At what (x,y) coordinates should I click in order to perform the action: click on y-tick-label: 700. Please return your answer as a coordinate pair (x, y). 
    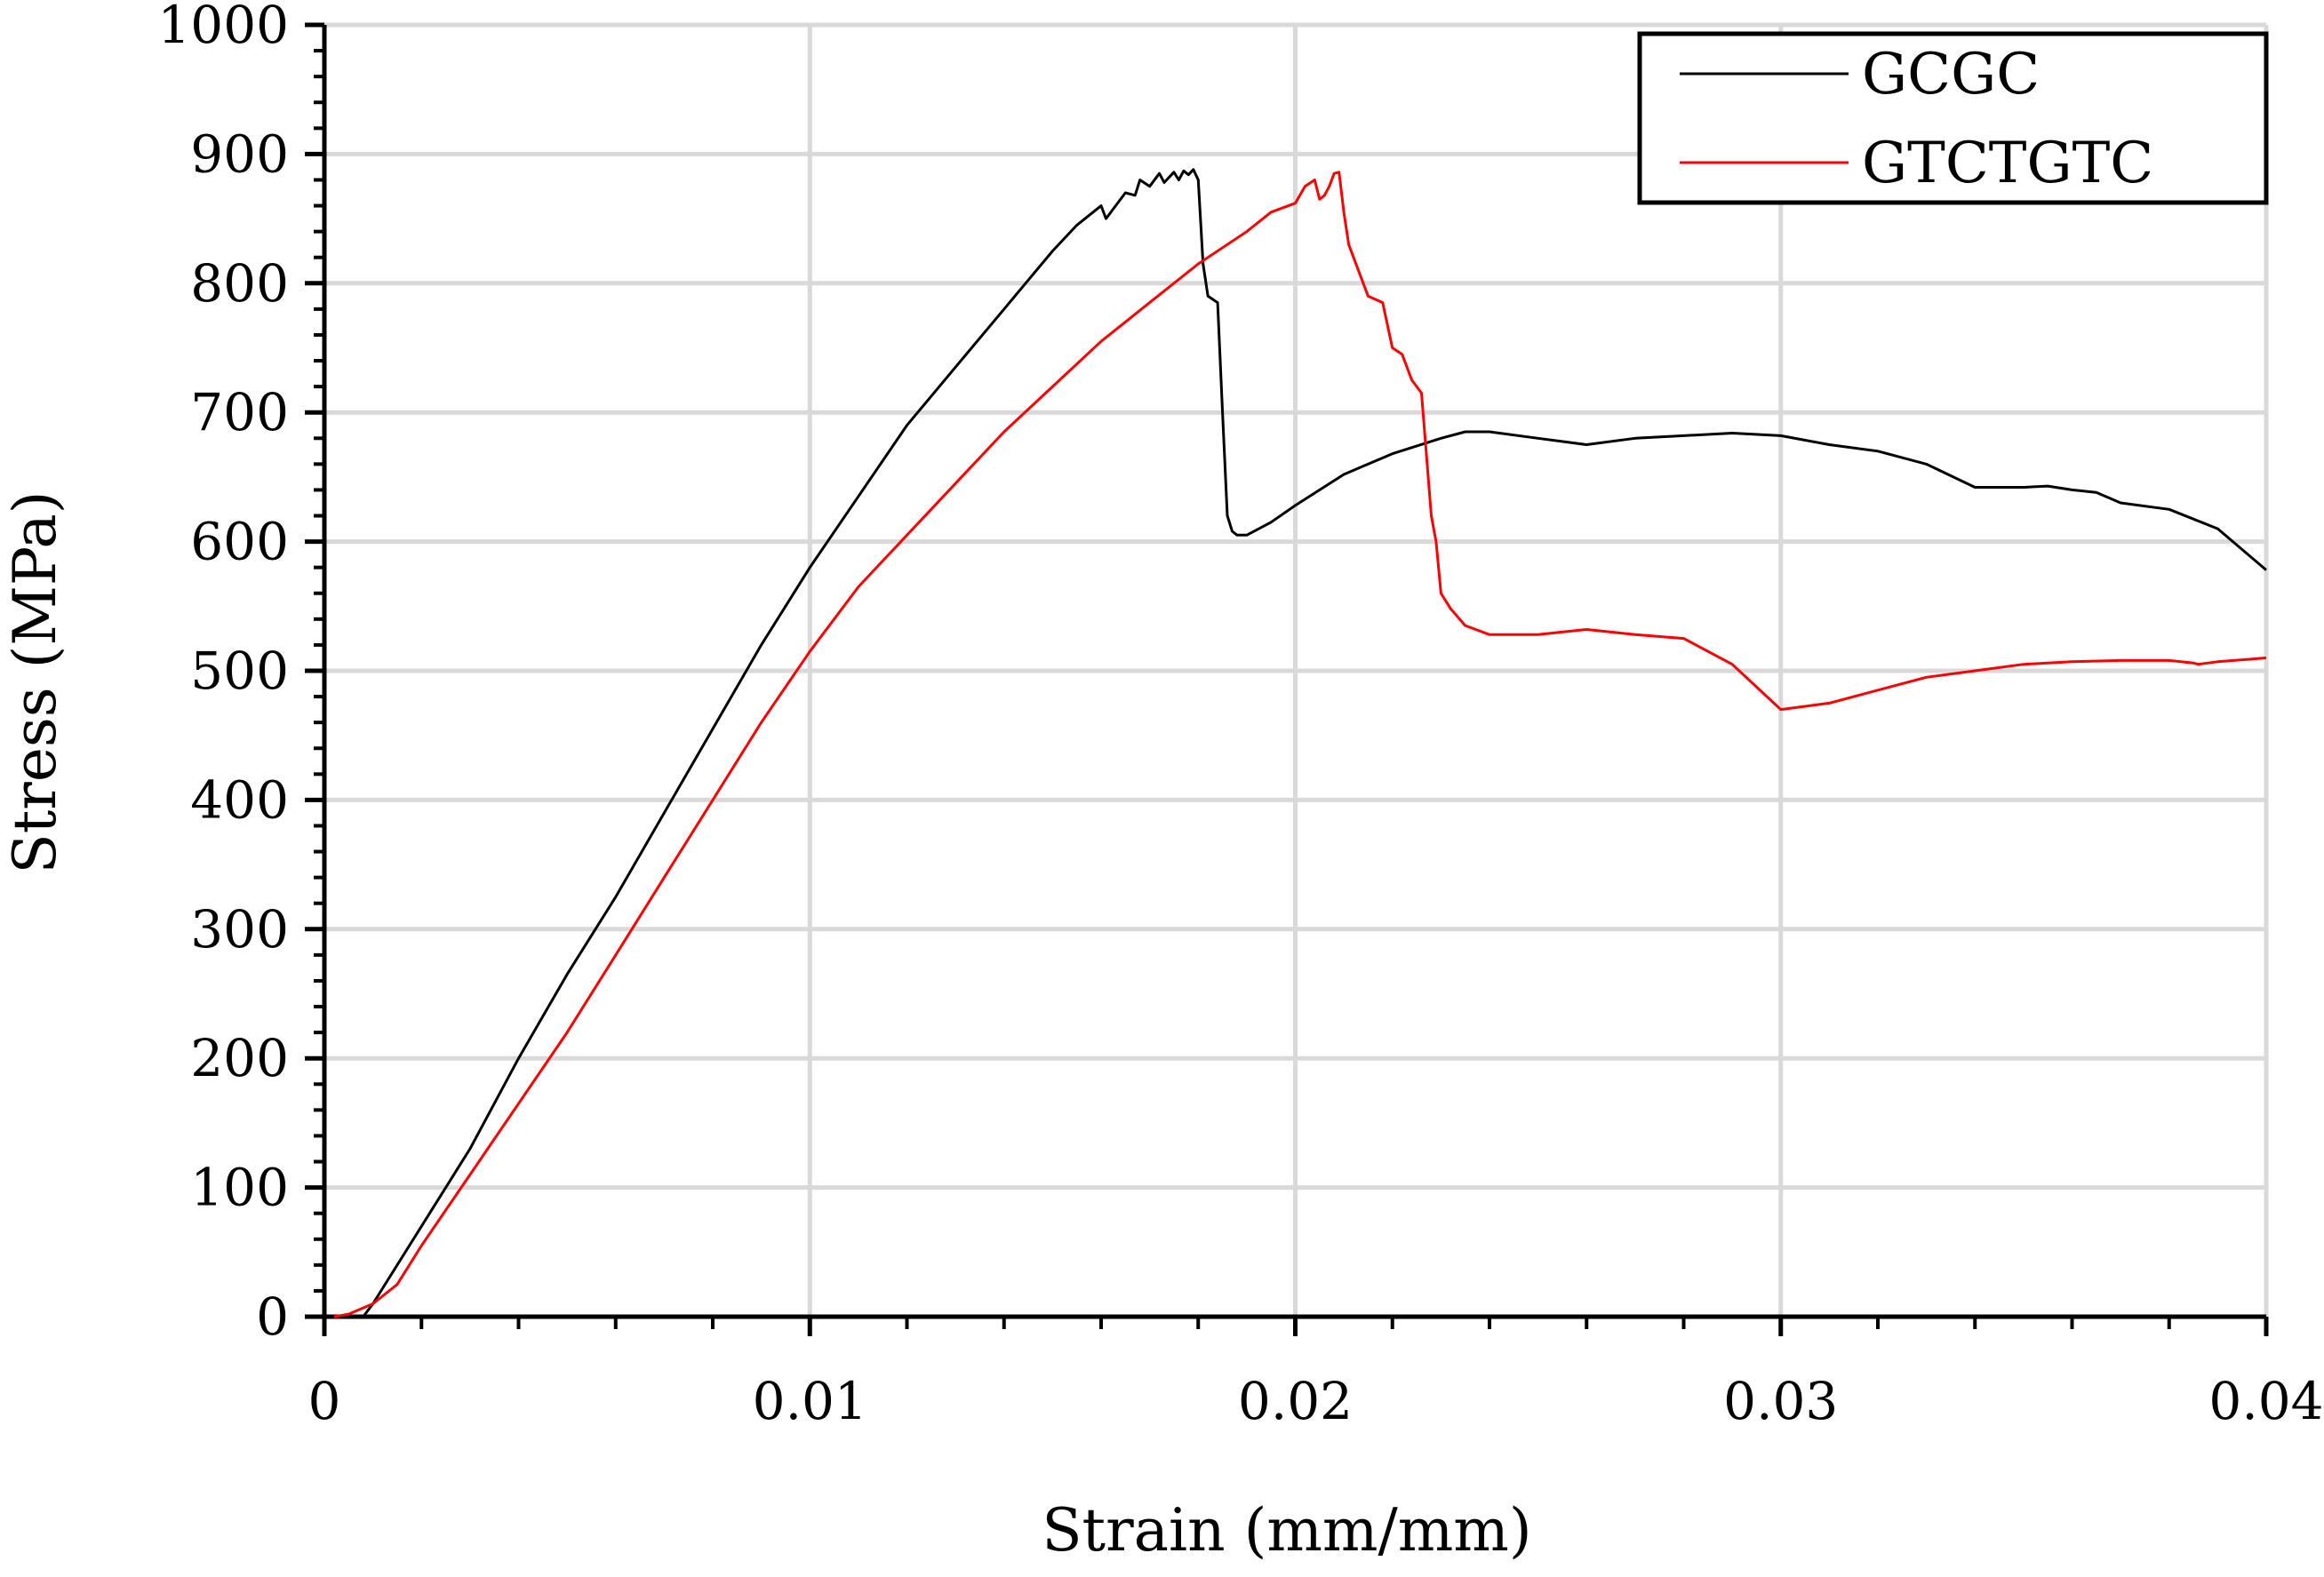
    Looking at the image, I should click on (240, 412).